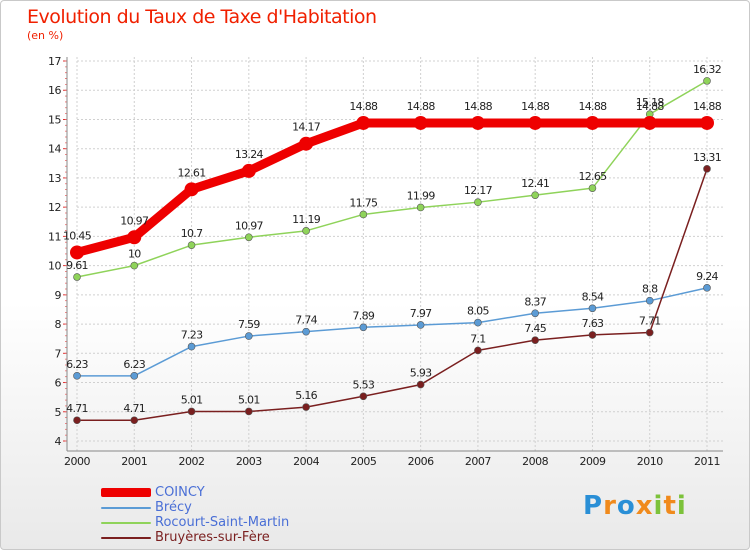  I want to click on y-tick-label: 9, so click(58, 295).